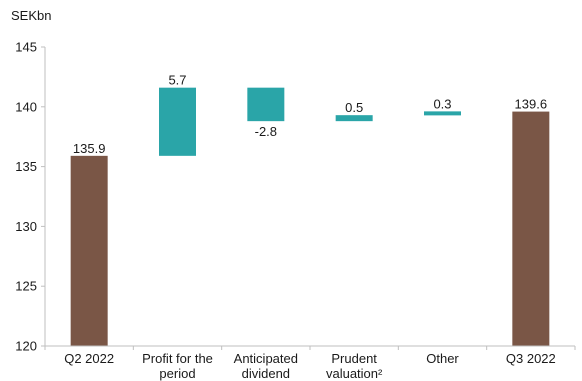 This screenshot has width=582, height=381. I want to click on x-tick-label-line: Prudent, so click(354, 358).